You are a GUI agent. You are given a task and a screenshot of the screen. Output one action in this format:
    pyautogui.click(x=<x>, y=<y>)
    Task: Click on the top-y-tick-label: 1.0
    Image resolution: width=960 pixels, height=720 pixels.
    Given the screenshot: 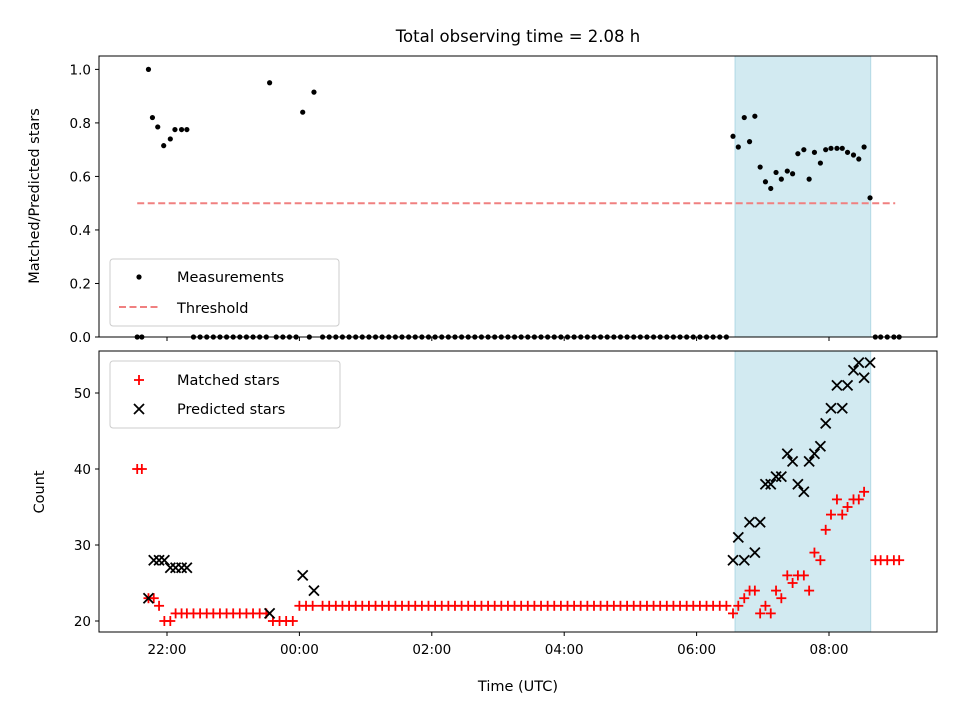 What is the action you would take?
    pyautogui.click(x=80, y=70)
    